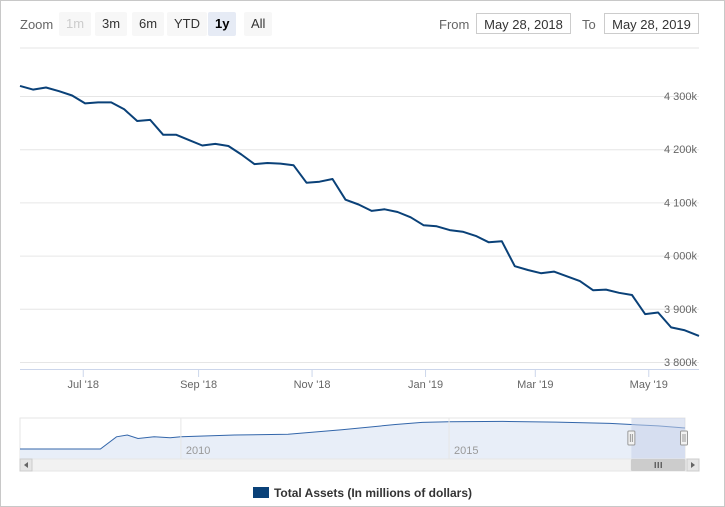 The image size is (725, 507). Describe the element at coordinates (523, 23) in the screenshot. I see `from-date-input: May 28, 2018` at that location.